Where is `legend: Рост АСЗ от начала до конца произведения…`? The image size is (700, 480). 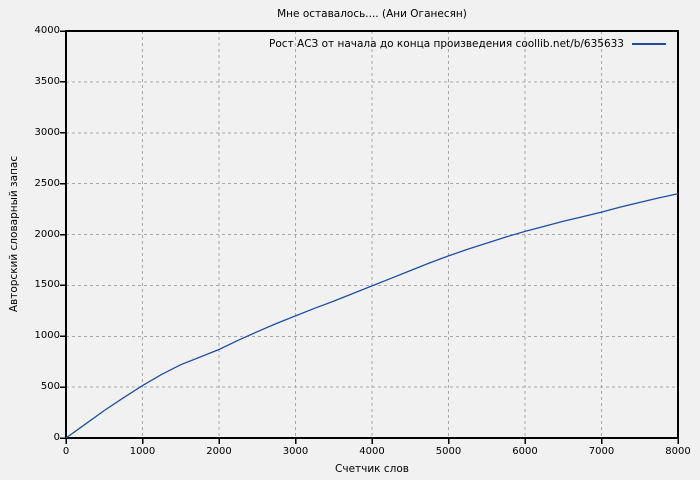 legend: Рост АСЗ от начала до конца произведения… is located at coordinates (467, 44).